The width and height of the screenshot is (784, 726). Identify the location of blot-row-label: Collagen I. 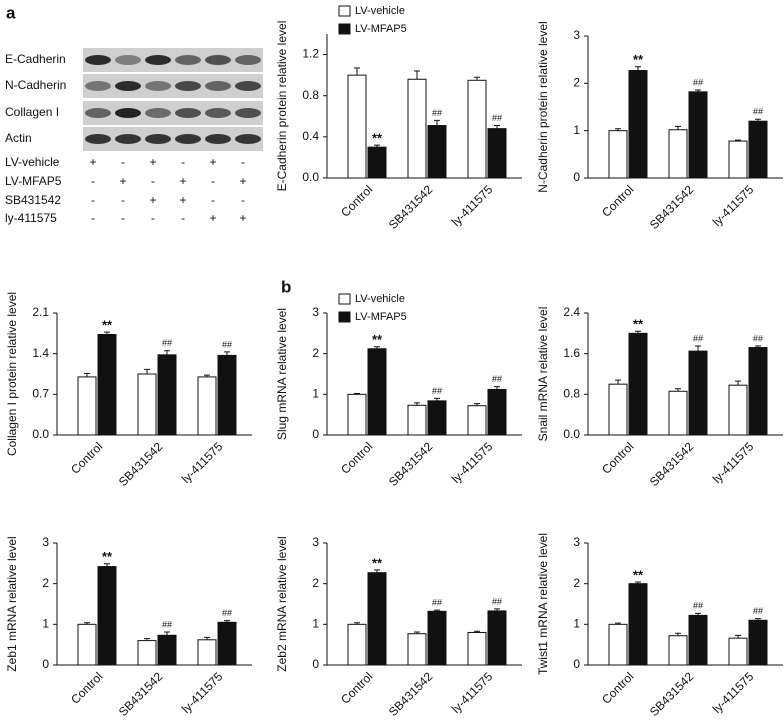
(32, 112).